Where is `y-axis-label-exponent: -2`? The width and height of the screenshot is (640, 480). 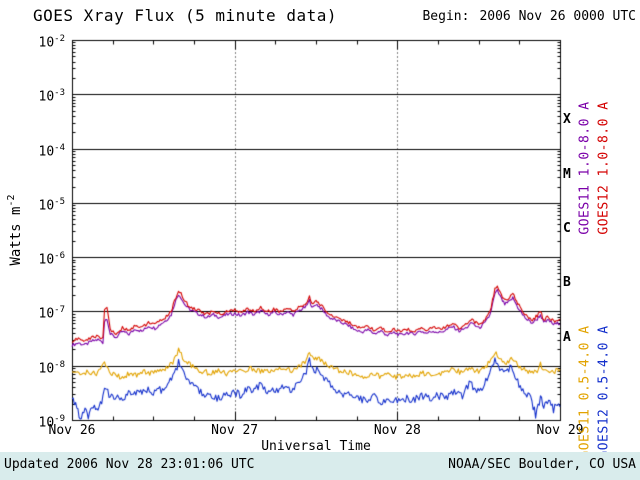
y-axis-label-exponent: -2 is located at coordinates (12, 200).